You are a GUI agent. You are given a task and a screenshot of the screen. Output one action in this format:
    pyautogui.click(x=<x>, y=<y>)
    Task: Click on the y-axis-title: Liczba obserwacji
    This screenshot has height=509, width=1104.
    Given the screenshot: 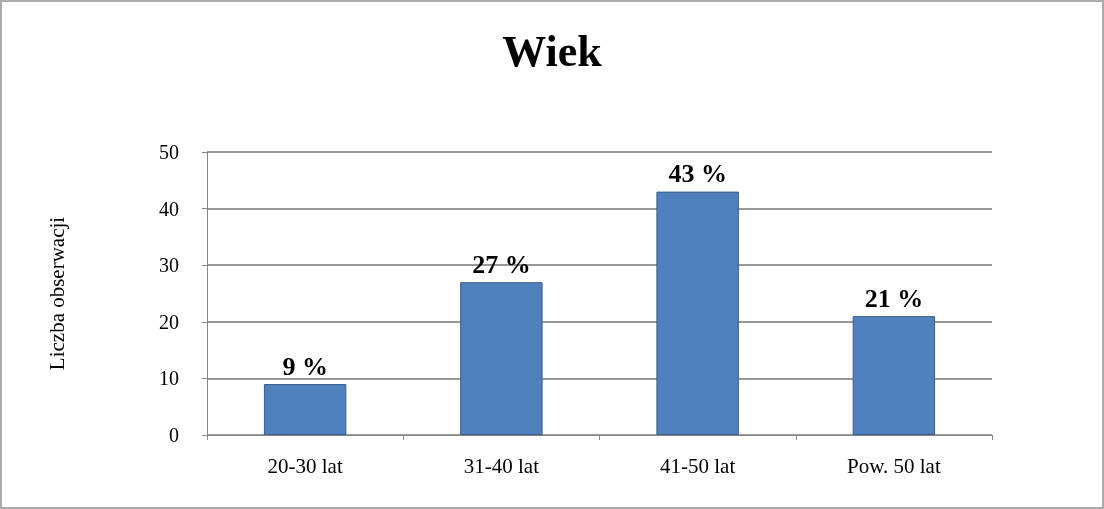 What is the action you would take?
    pyautogui.click(x=56, y=293)
    